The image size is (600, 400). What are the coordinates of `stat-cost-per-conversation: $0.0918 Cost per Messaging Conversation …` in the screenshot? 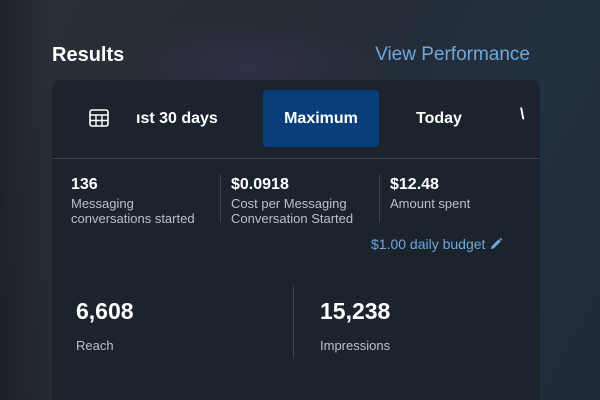 It's located at (292, 201).